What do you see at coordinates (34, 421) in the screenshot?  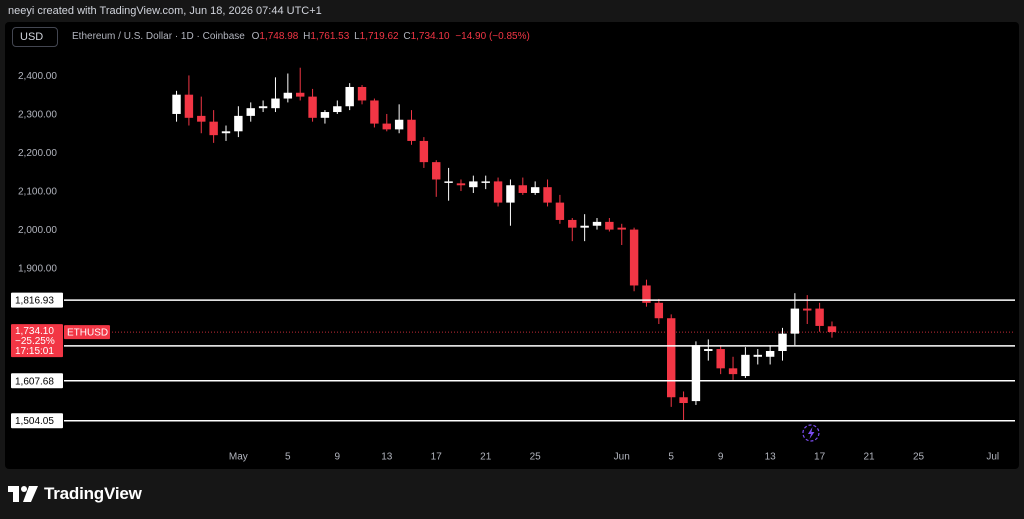 I see `level-label: 1,504.05` at bounding box center [34, 421].